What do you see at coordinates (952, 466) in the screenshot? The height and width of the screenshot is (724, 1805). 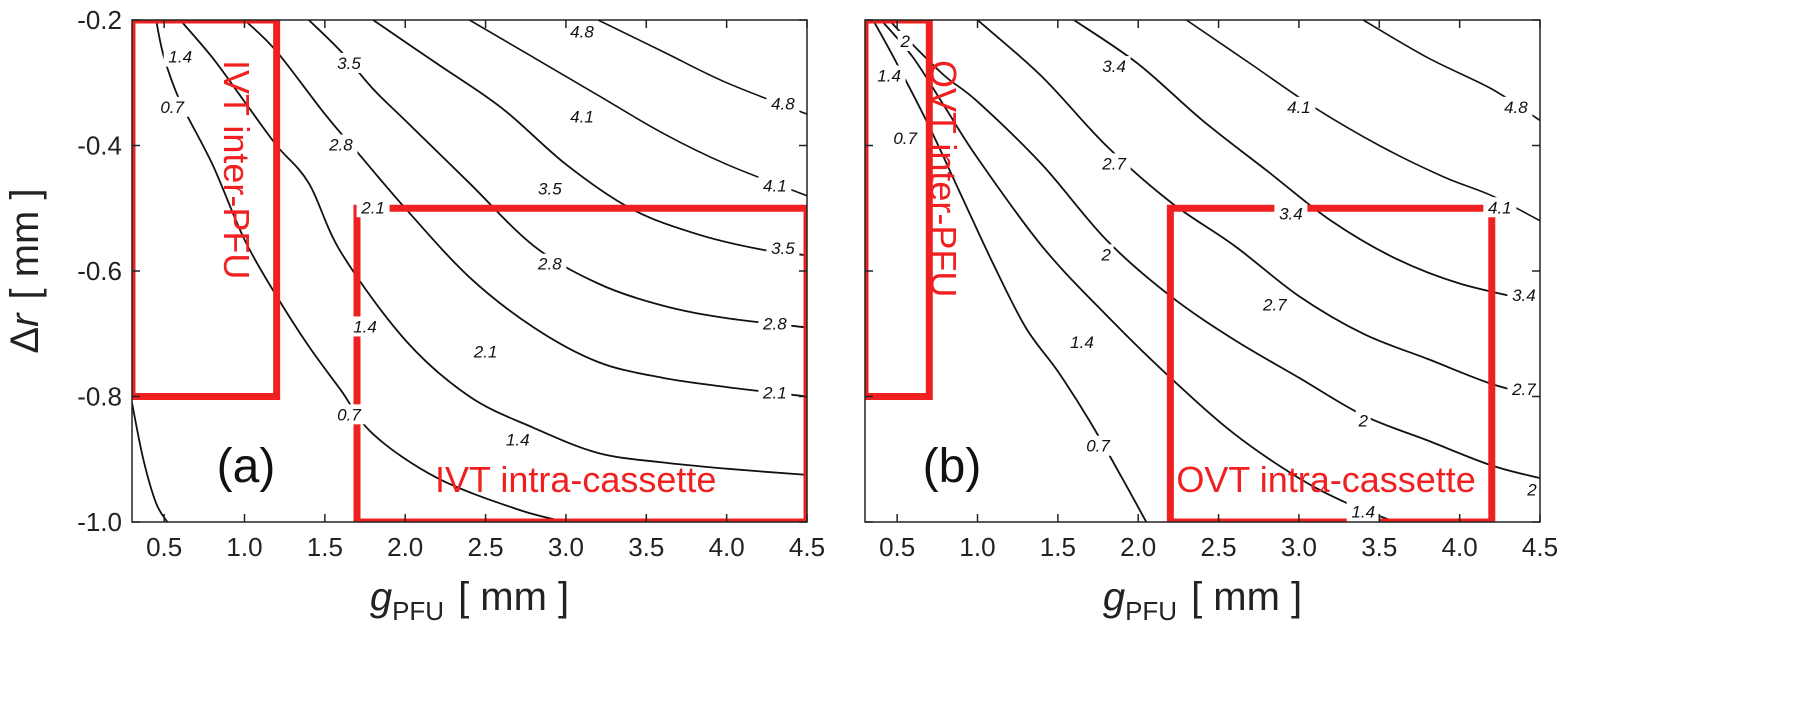 I see `panel-label: (b)` at bounding box center [952, 466].